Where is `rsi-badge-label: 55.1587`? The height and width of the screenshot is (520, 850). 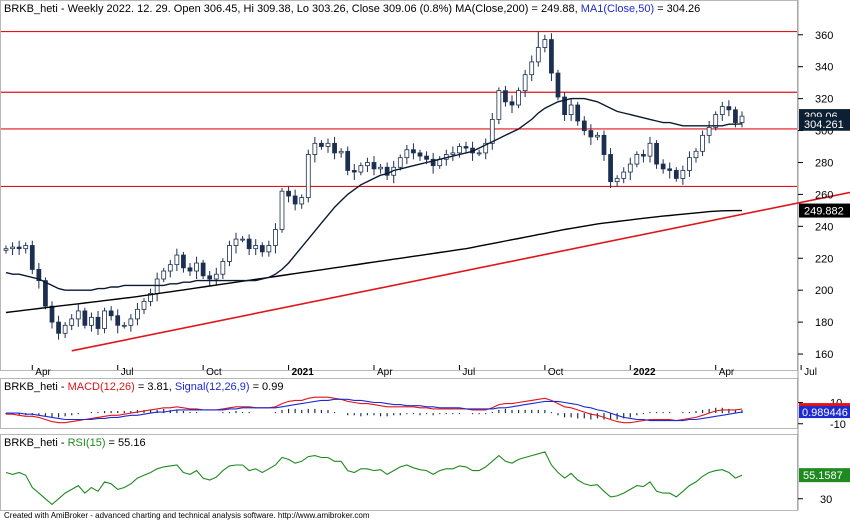
rsi-badge-label: 55.1587 is located at coordinates (823, 476).